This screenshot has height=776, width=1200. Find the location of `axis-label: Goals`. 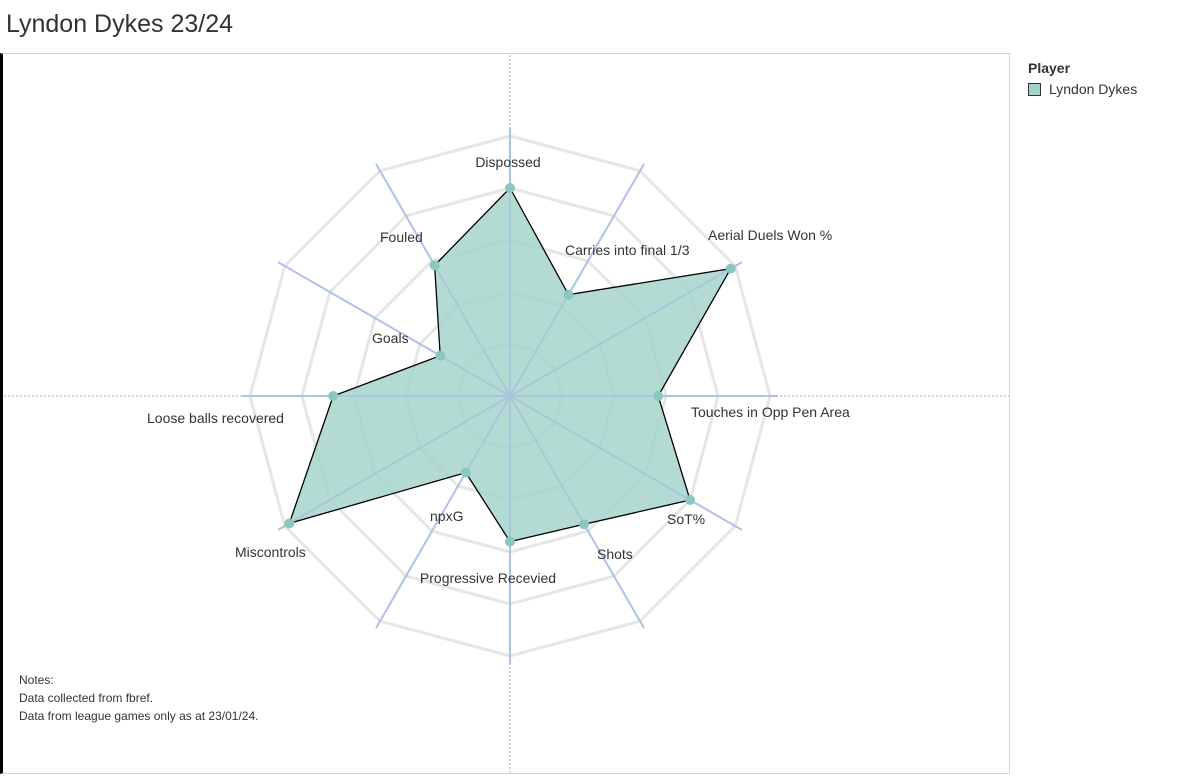

axis-label: Goals is located at coordinates (390, 338).